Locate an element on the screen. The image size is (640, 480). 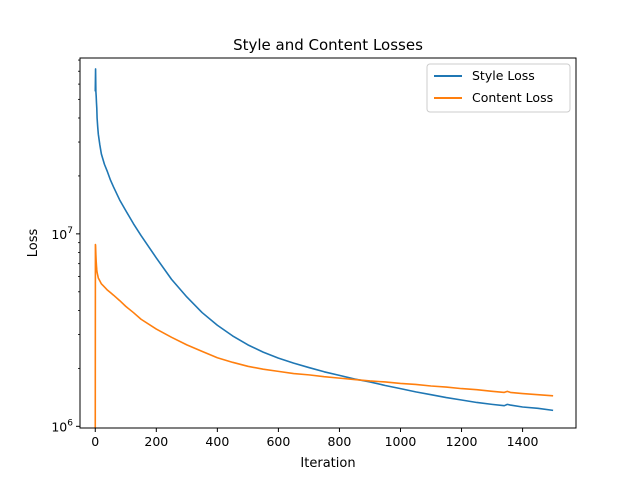
y-tick-label: 10⁶ is located at coordinates (62, 426).